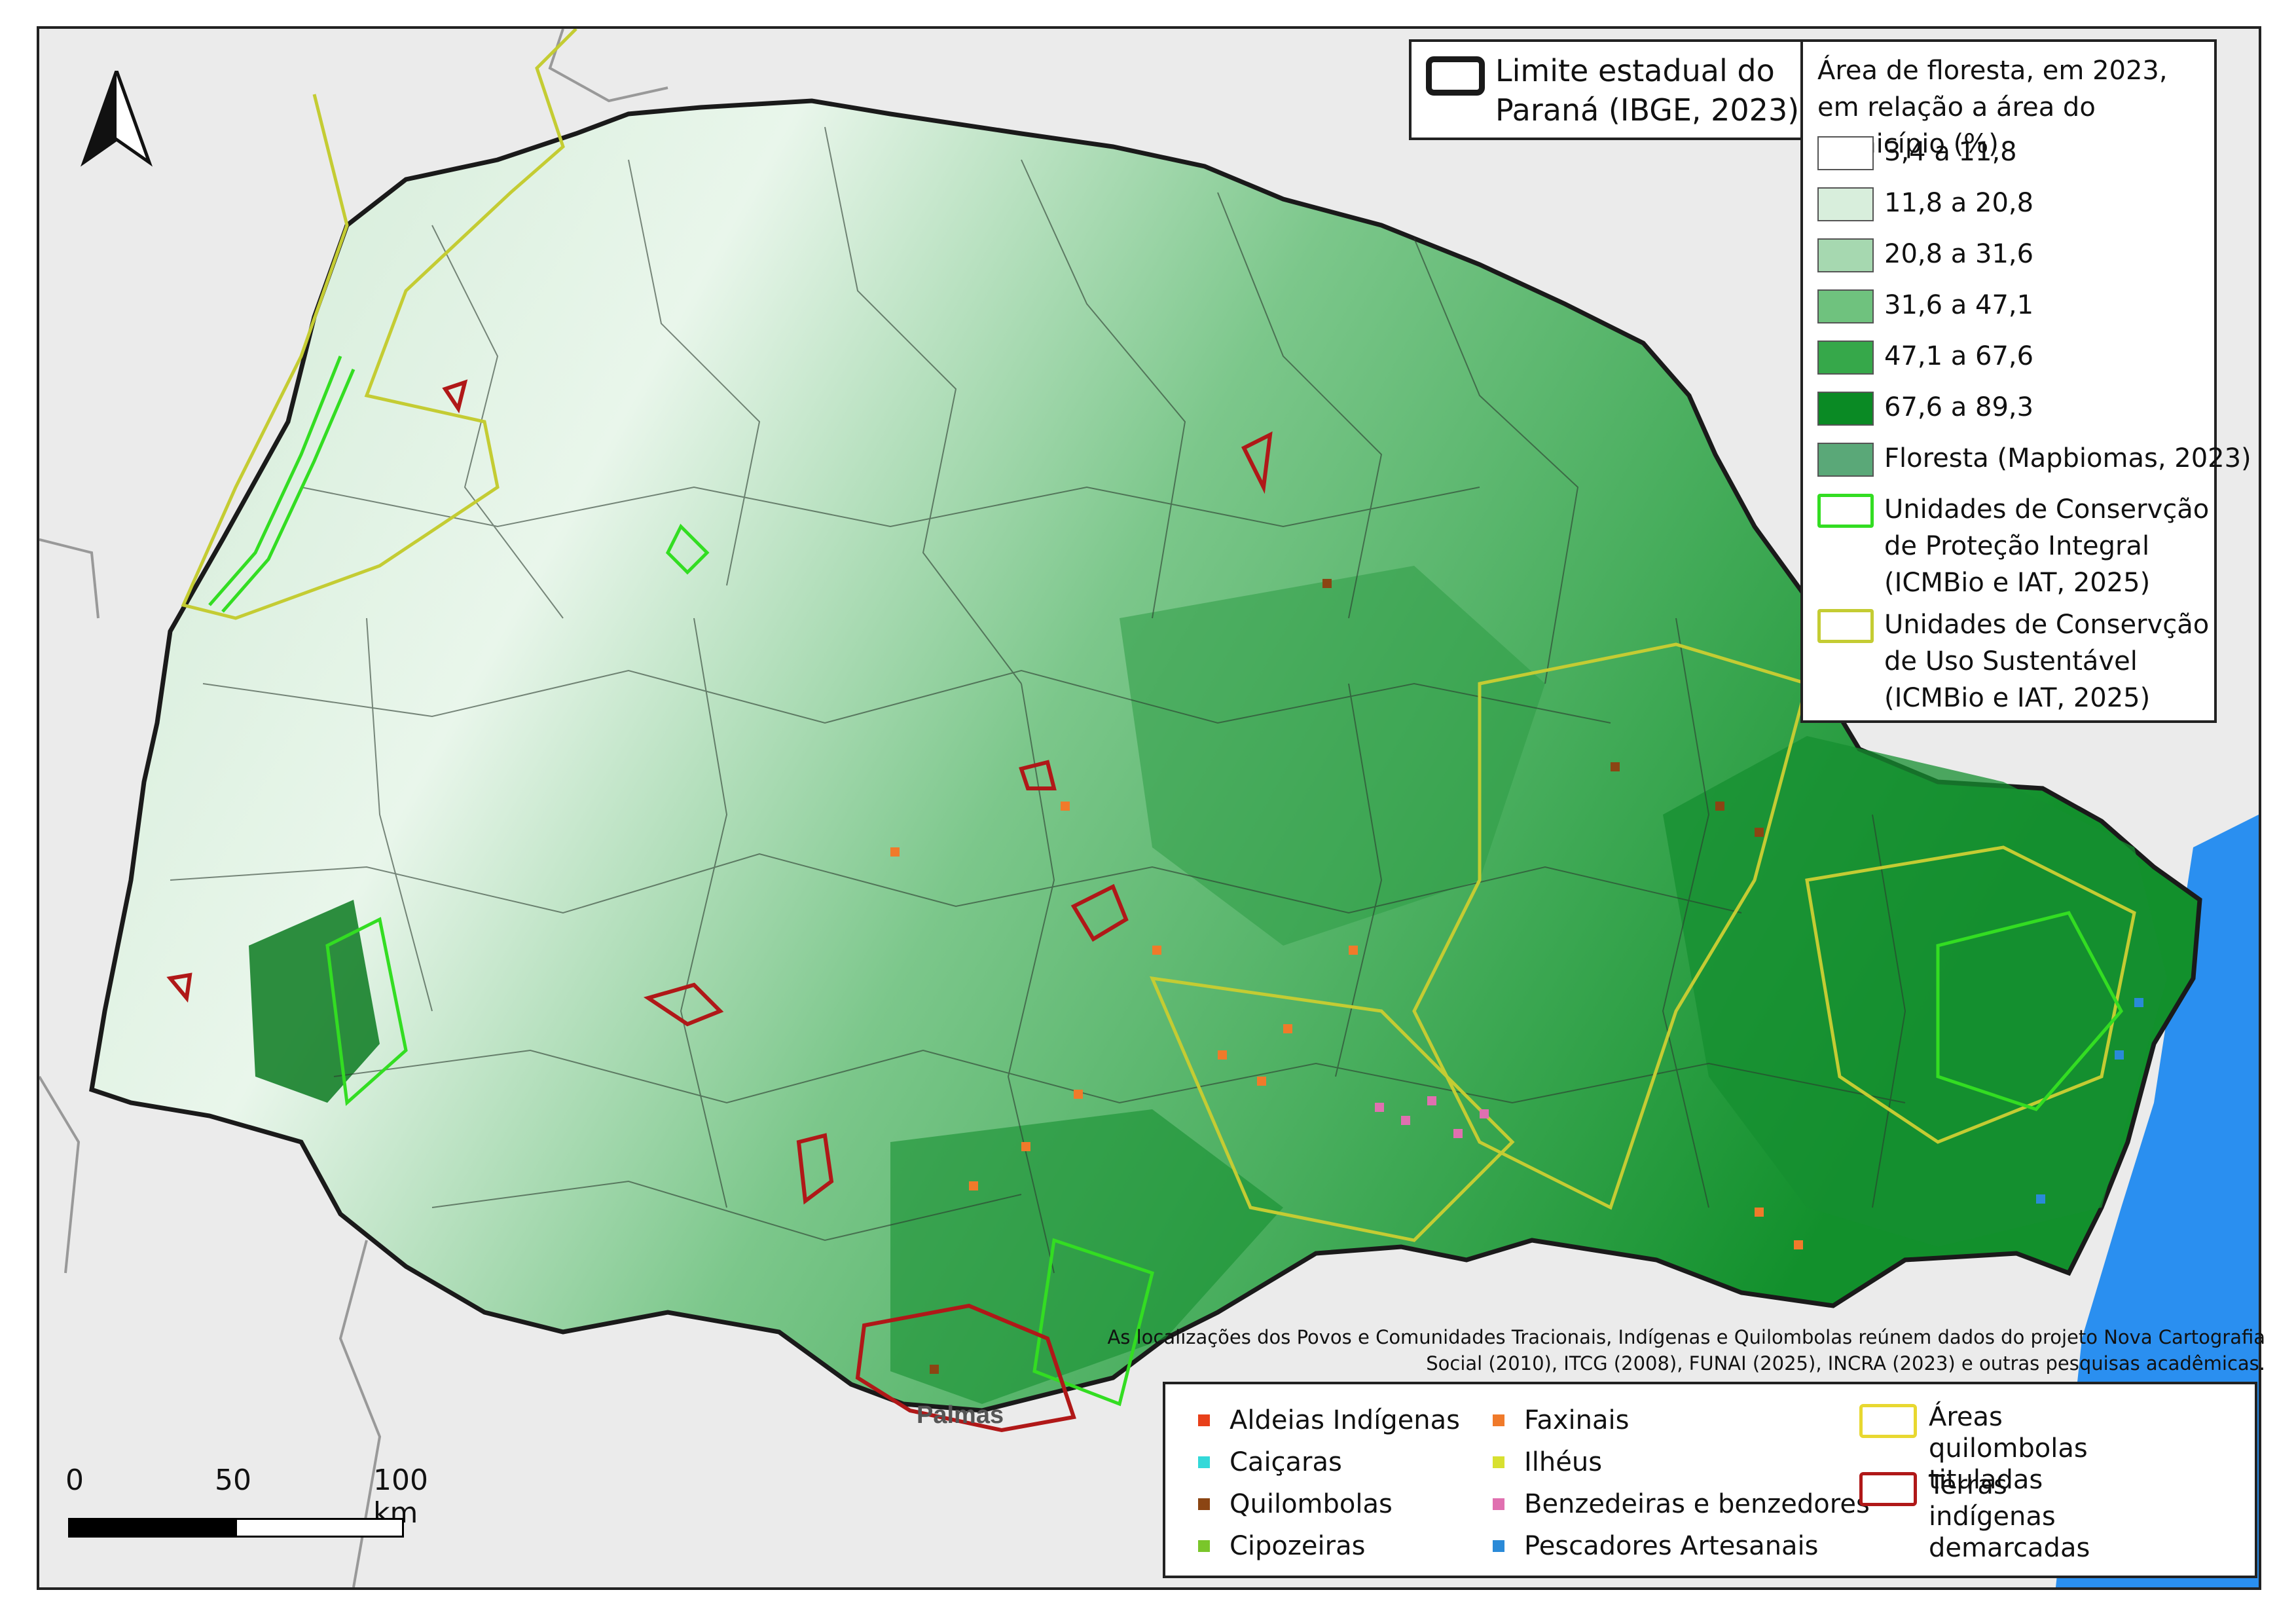 The height and width of the screenshot is (1624, 2296). What do you see at coordinates (1647, 90) in the screenshot?
I see `state-limit-label: Limite estadual do Paraná (IBGE, 2023)` at bounding box center [1647, 90].